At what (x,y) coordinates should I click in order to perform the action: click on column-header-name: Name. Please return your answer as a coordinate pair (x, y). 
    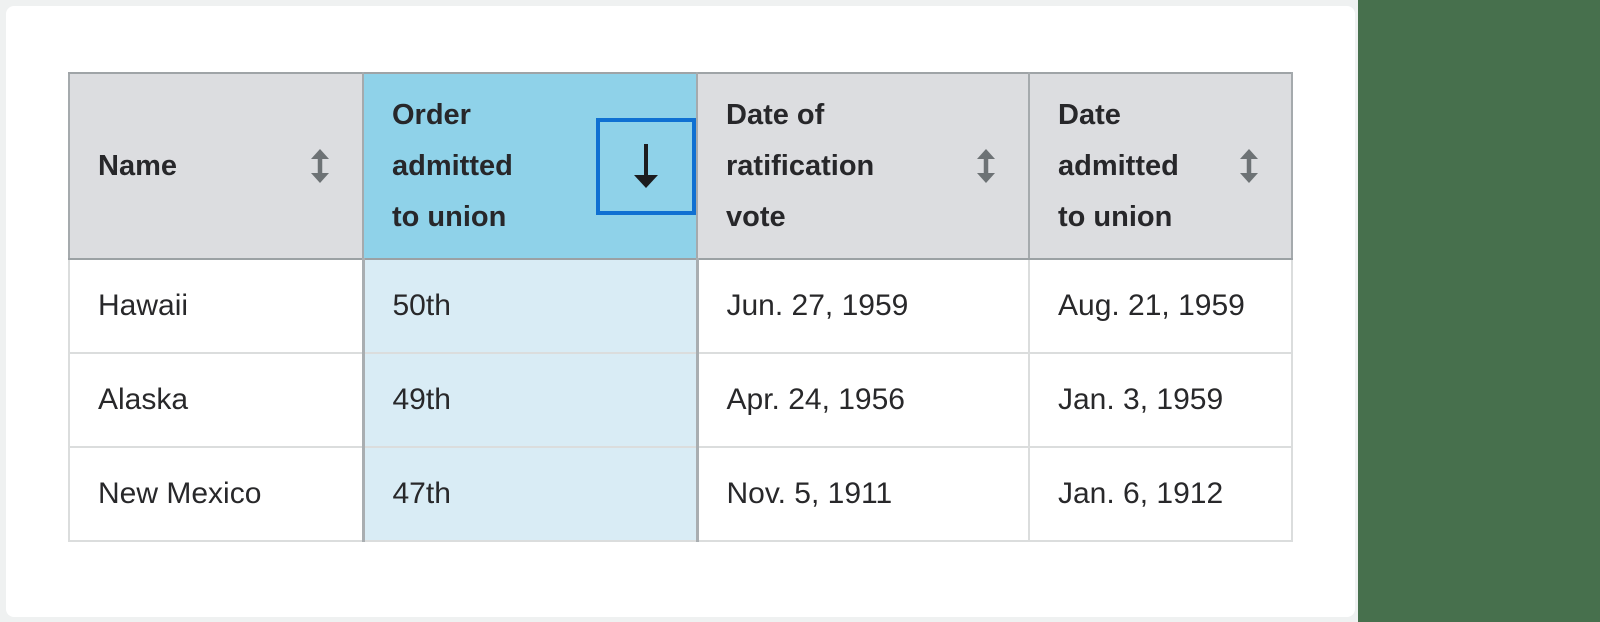
    Looking at the image, I should click on (216, 166).